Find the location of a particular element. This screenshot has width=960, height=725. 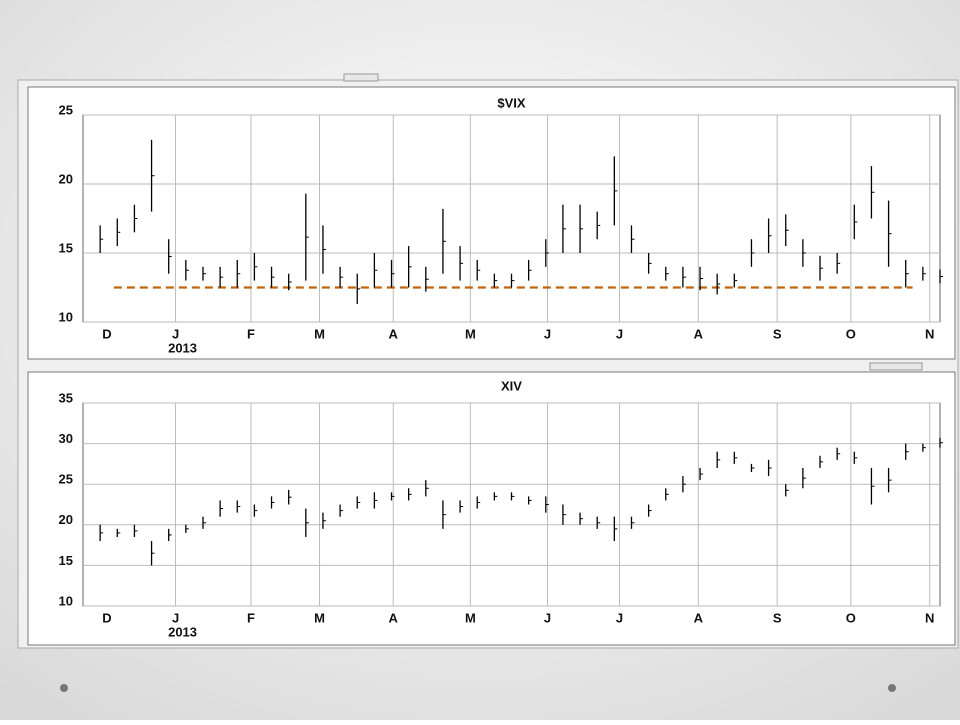

chart-title: XIV is located at coordinates (511, 385).